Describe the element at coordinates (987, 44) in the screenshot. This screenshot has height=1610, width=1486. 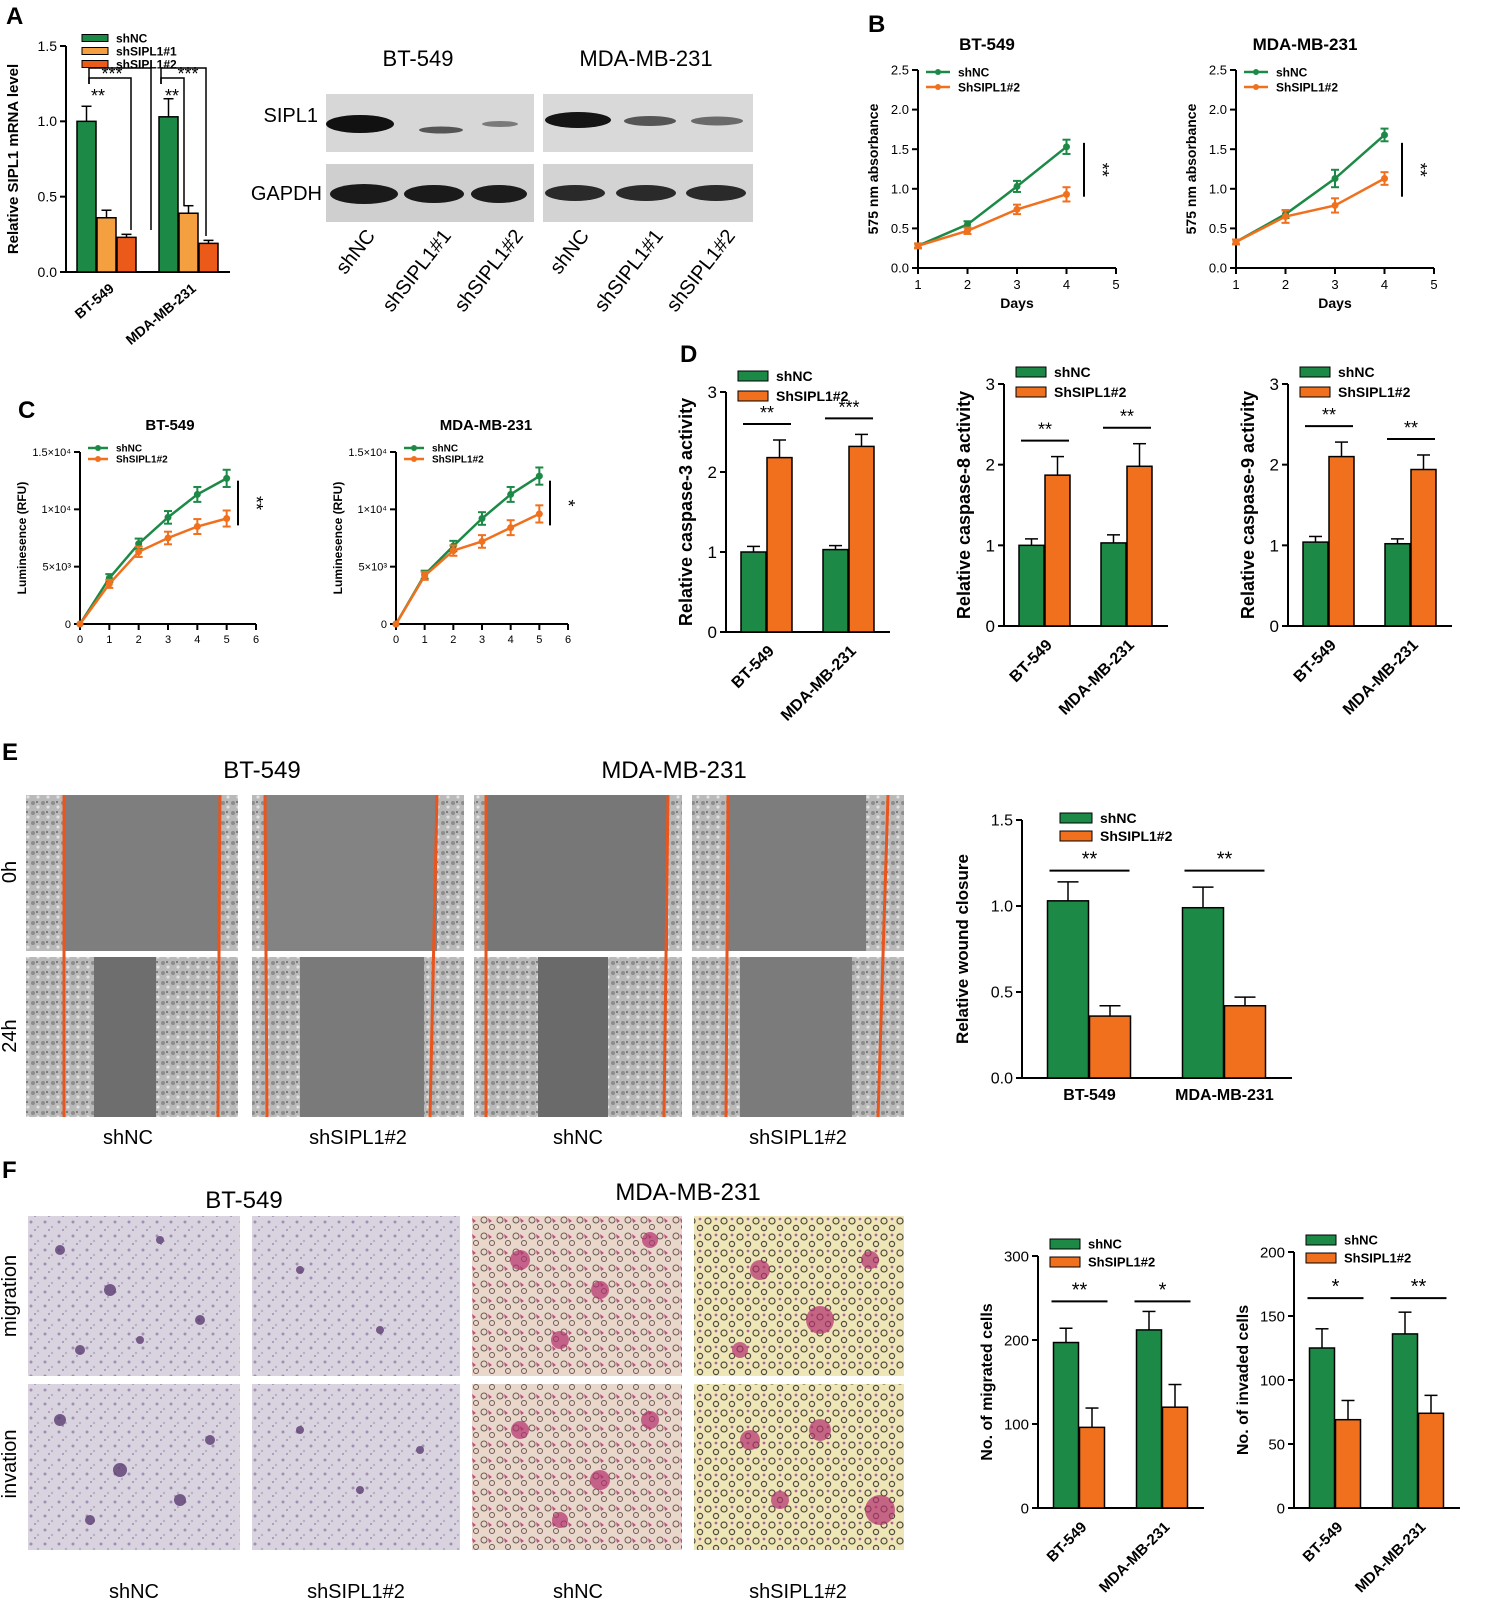
I see `chart-title: BT-549` at that location.